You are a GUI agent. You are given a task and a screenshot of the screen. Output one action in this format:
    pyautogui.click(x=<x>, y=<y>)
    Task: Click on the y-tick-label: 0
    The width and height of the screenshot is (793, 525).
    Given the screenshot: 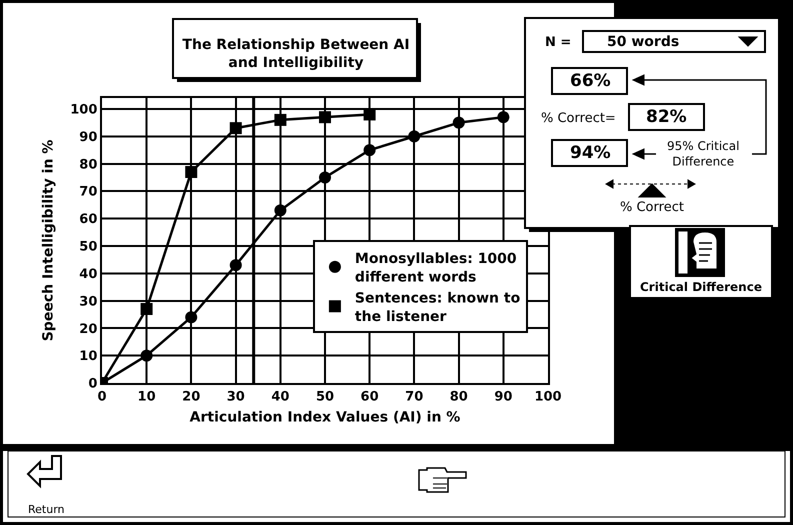 What is the action you would take?
    pyautogui.click(x=93, y=384)
    